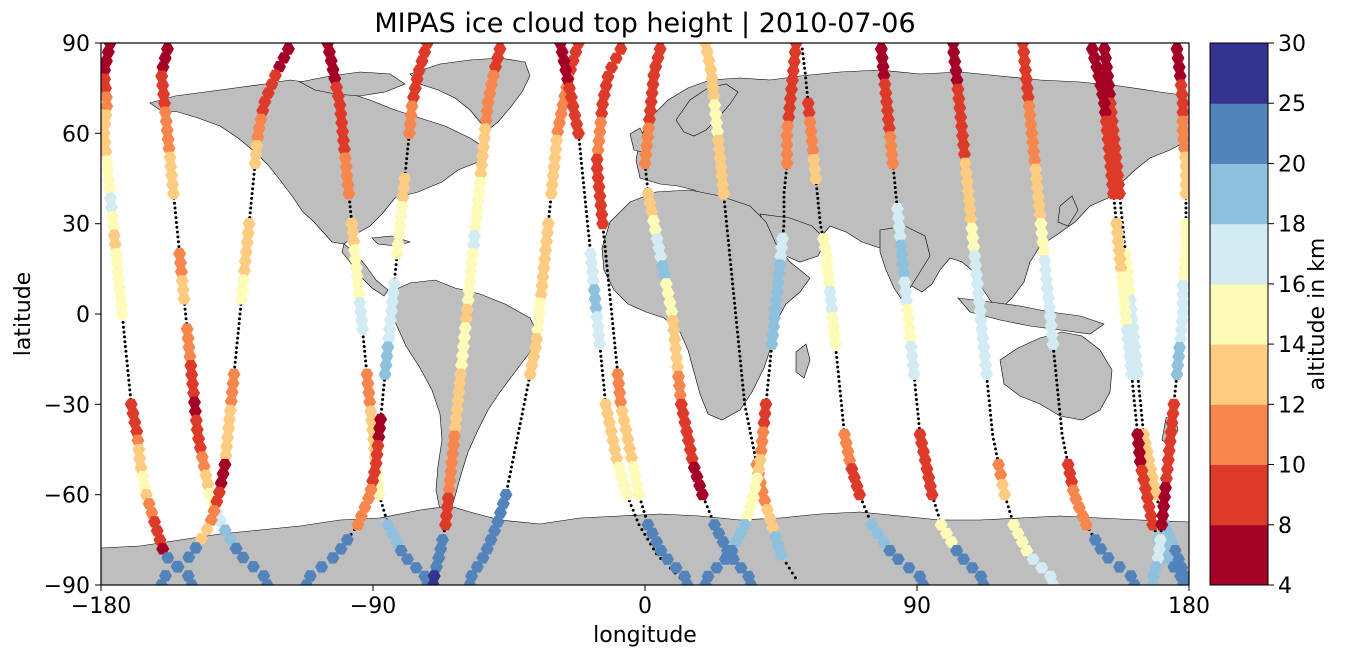 This screenshot has width=1345, height=657. I want to click on chart-title: MIPAS ice cloud top height | 2010-07-06, so click(644, 23).